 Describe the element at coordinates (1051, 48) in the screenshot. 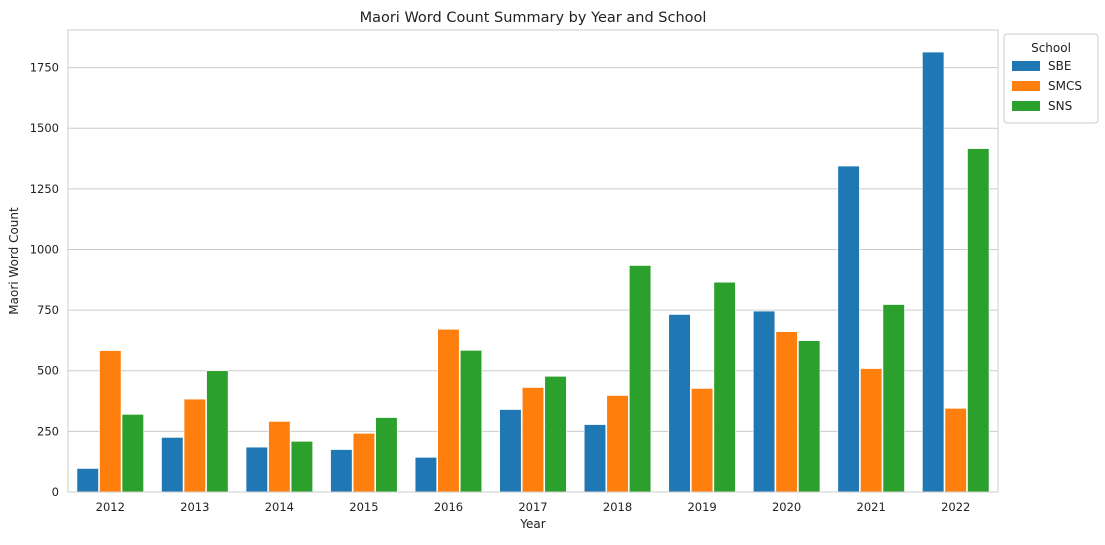

I see `legend-title: School` at that location.